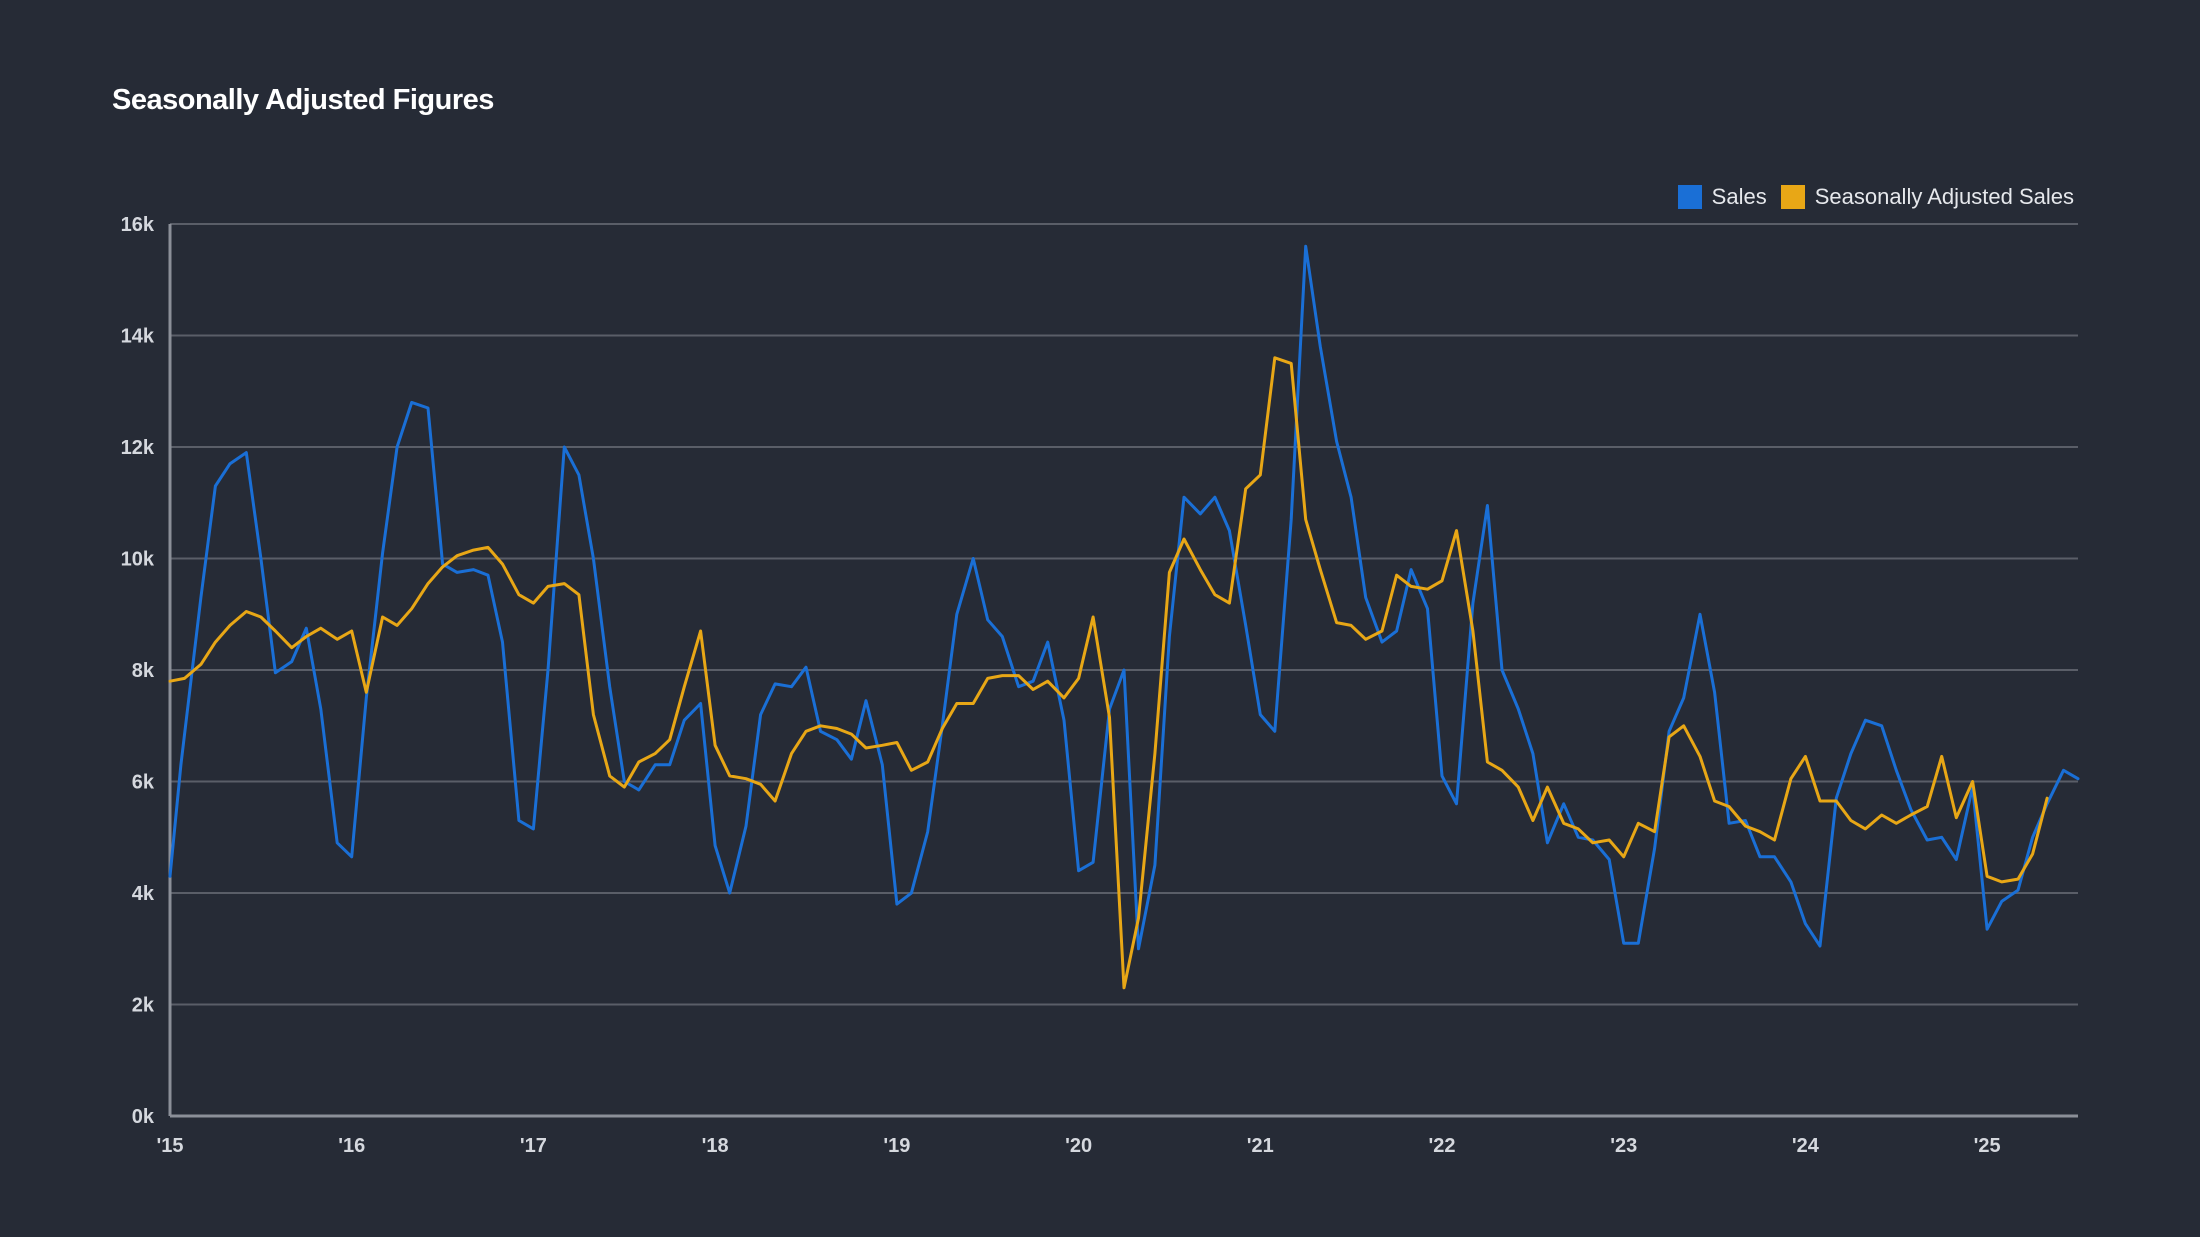  Describe the element at coordinates (1078, 1146) in the screenshot. I see `x-tick-label: '20` at that location.